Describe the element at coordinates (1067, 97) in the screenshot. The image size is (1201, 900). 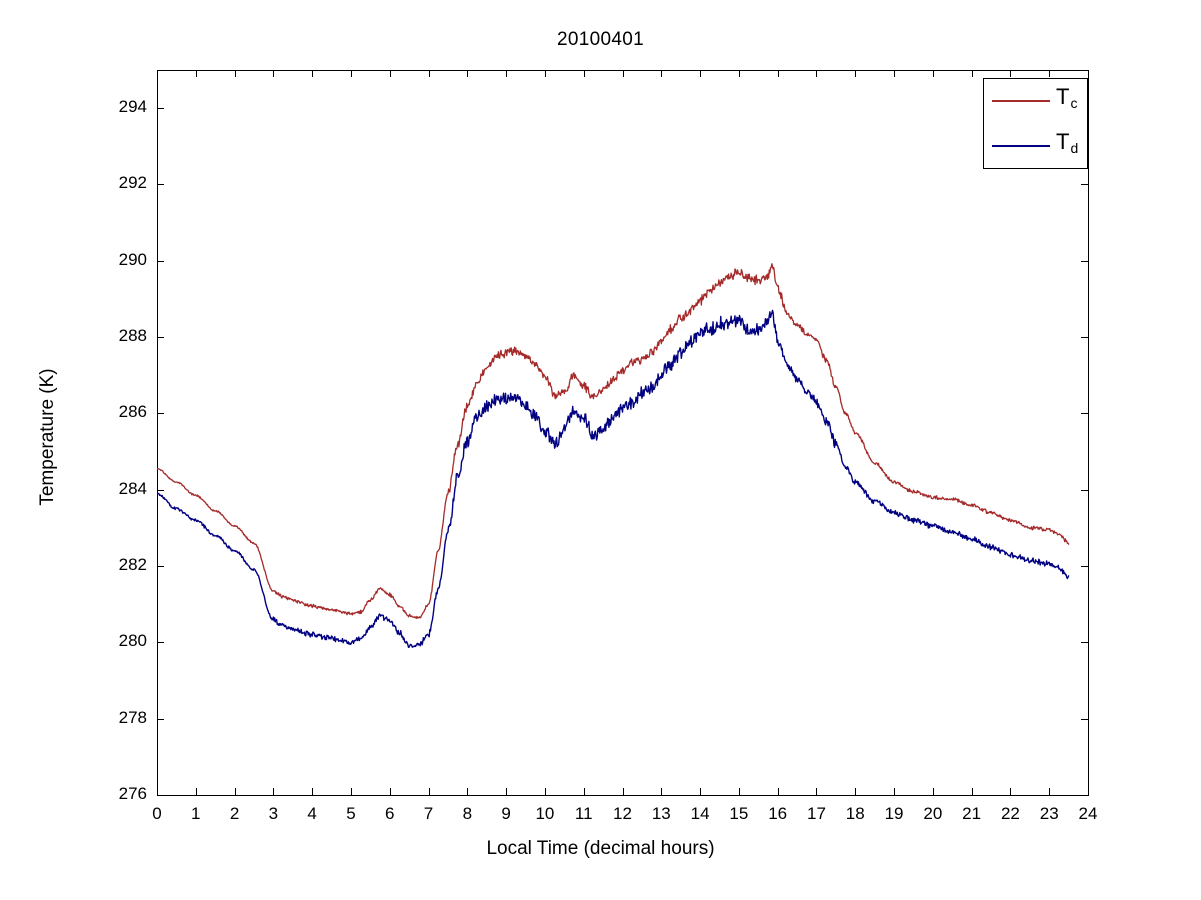
I see `legend-label-tc: Tc` at that location.